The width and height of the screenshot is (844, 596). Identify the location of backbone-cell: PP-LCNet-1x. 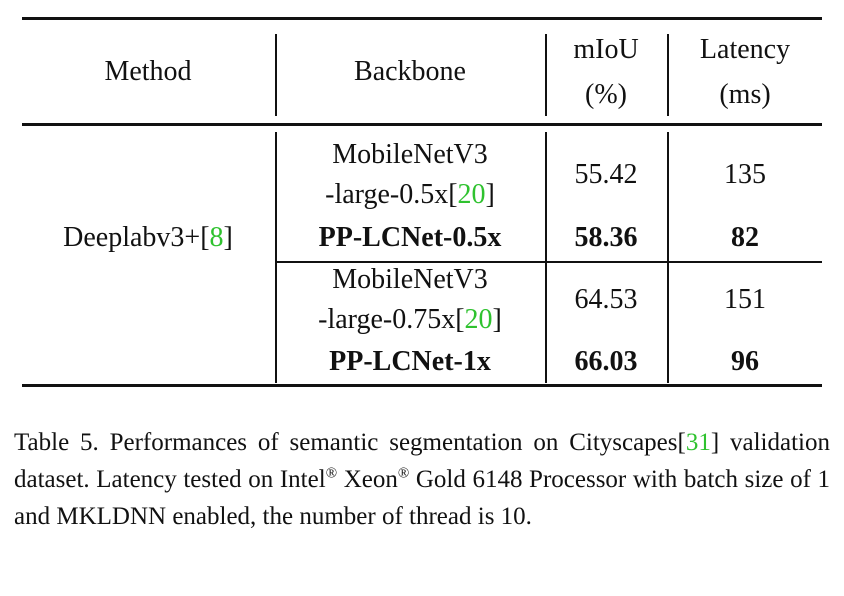
(410, 362).